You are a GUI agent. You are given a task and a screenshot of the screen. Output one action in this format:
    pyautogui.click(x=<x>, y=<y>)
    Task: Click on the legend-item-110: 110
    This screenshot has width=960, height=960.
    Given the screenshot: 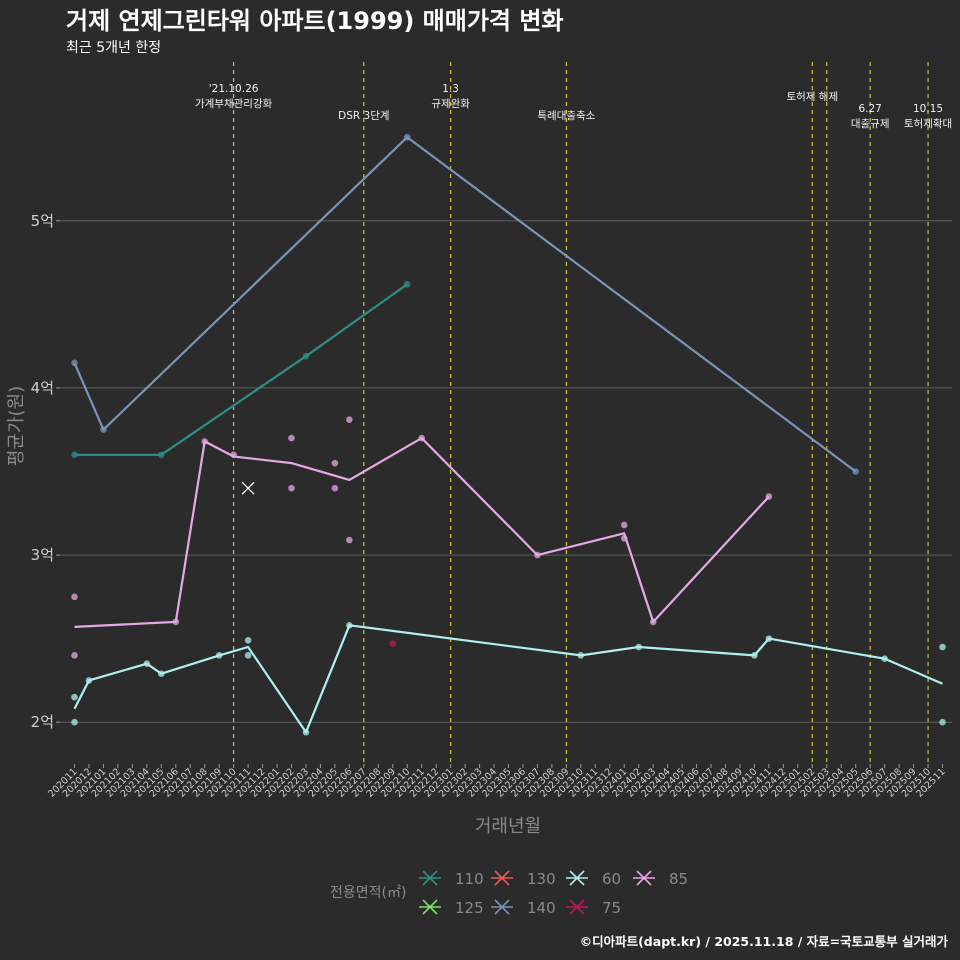 What is the action you would take?
    pyautogui.click(x=451, y=879)
    